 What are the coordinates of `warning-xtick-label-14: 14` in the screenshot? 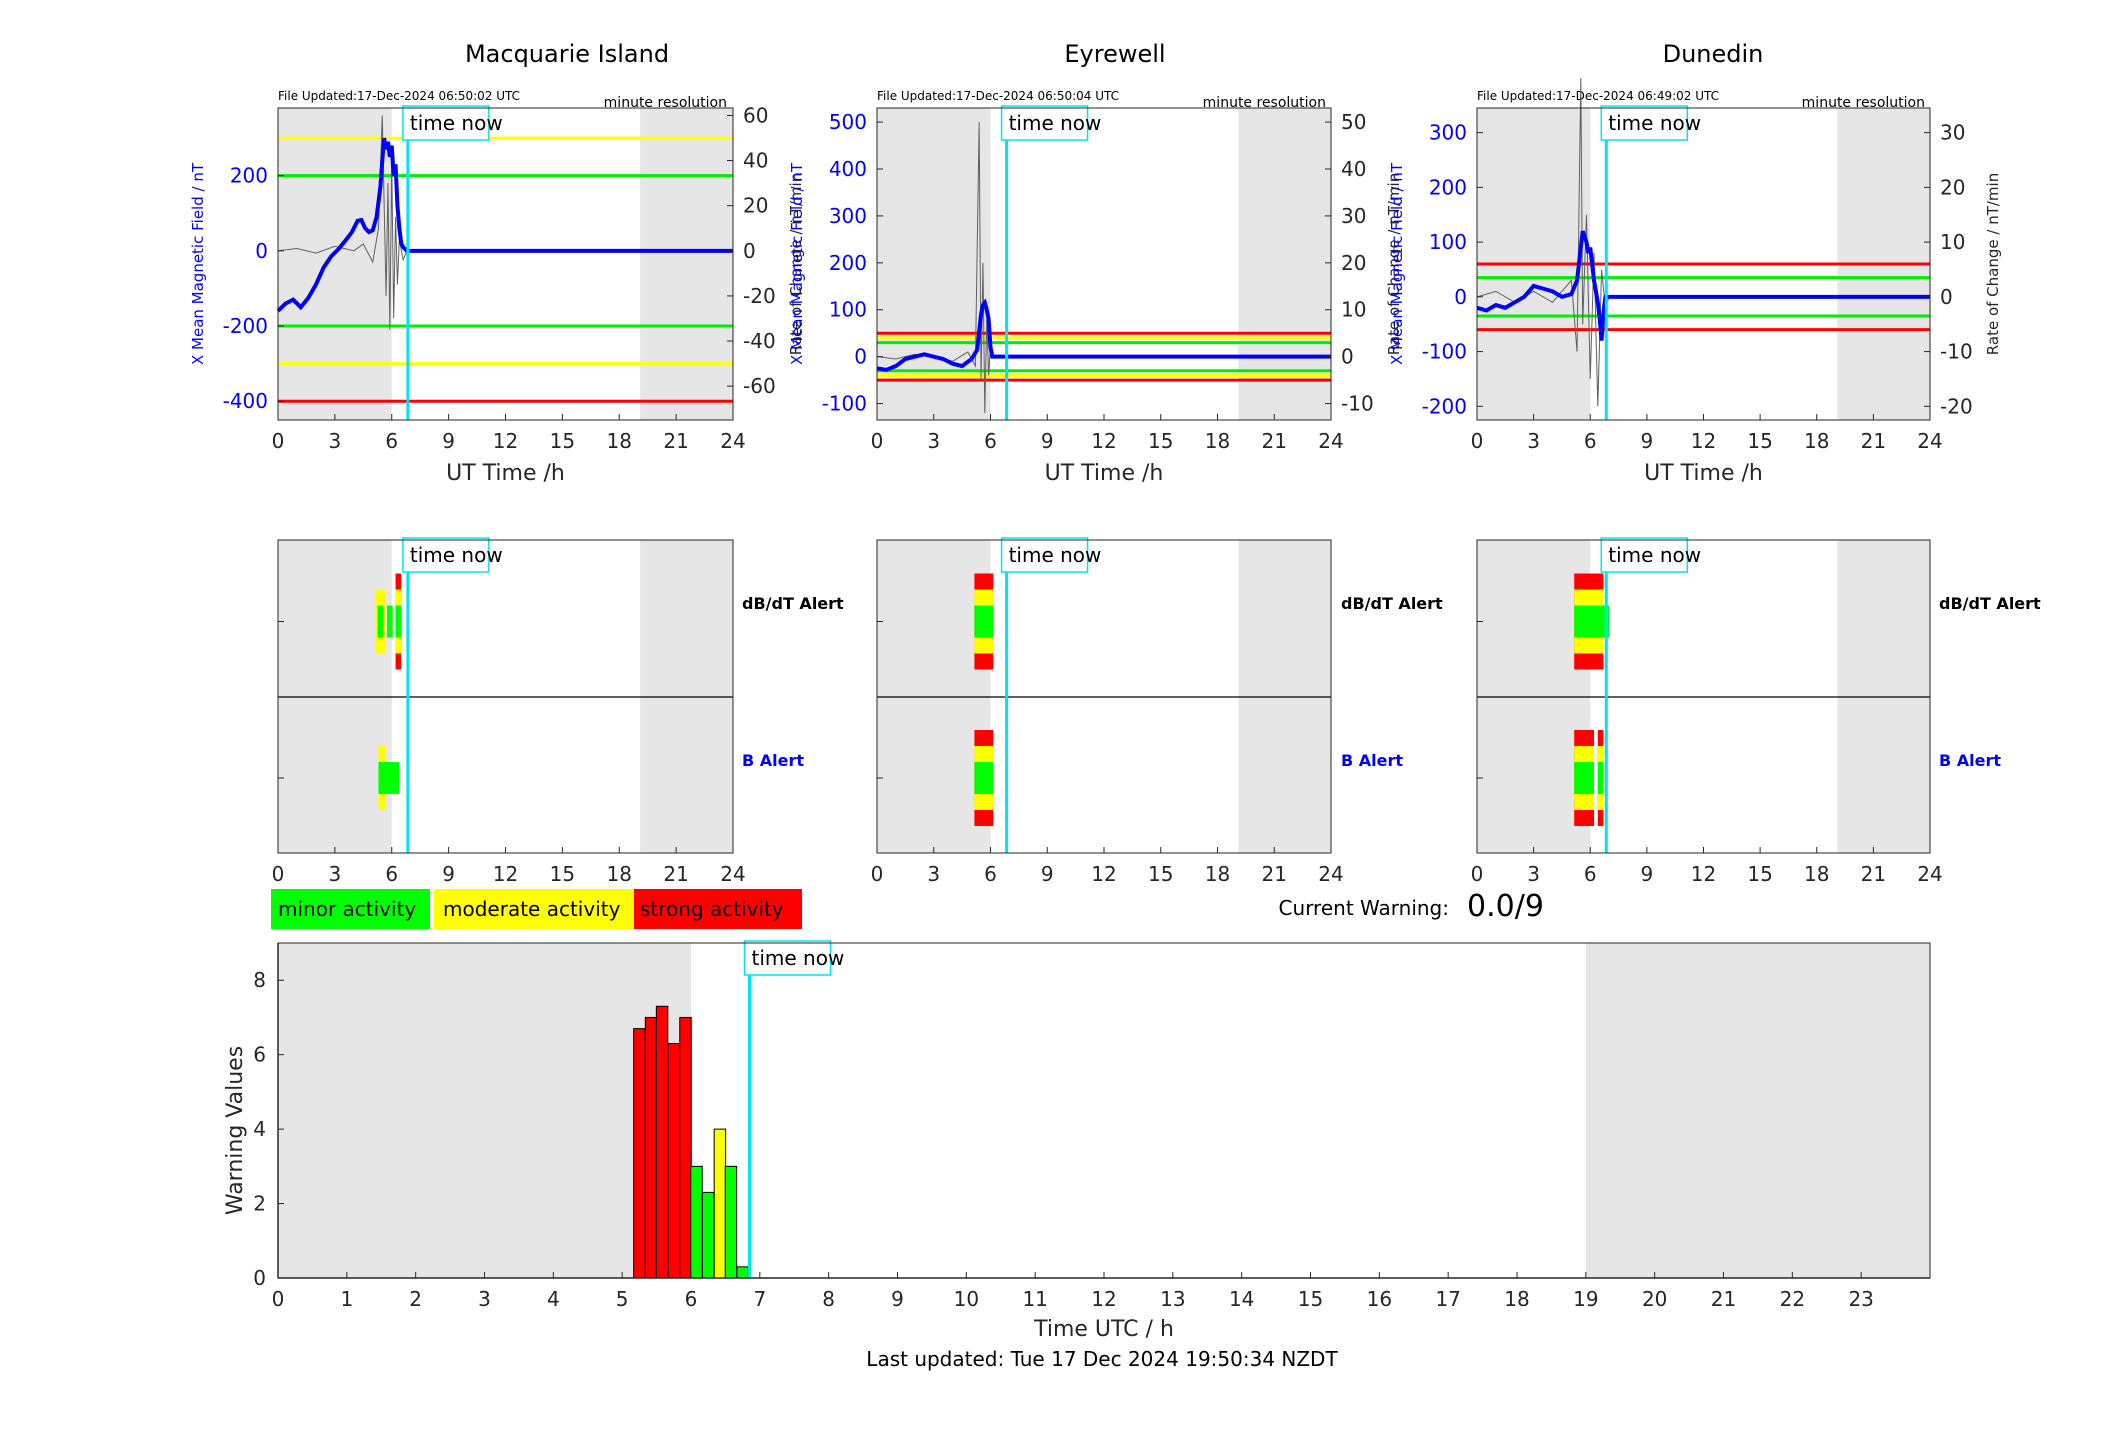 It's located at (1241, 1299).